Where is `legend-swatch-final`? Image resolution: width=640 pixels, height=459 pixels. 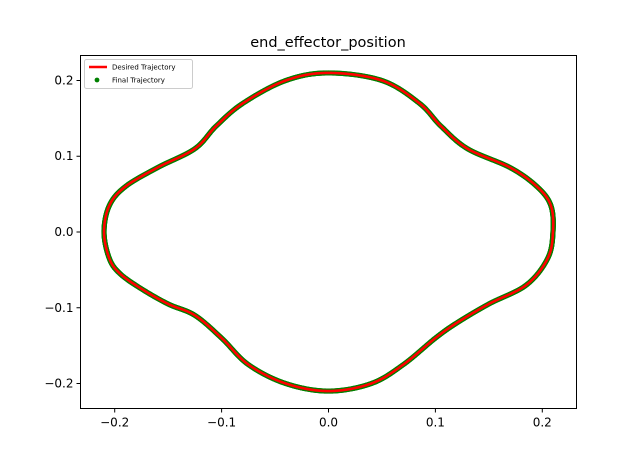 legend-swatch-final is located at coordinates (97, 80).